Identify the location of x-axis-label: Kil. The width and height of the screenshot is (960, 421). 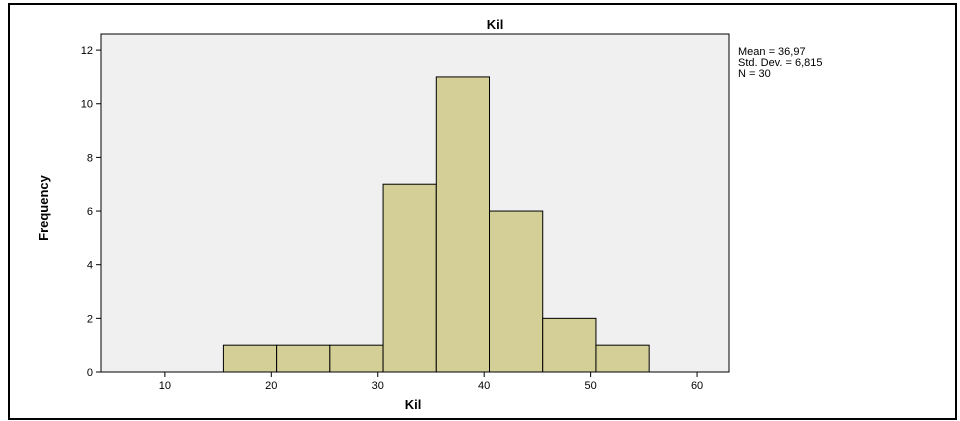
(413, 404).